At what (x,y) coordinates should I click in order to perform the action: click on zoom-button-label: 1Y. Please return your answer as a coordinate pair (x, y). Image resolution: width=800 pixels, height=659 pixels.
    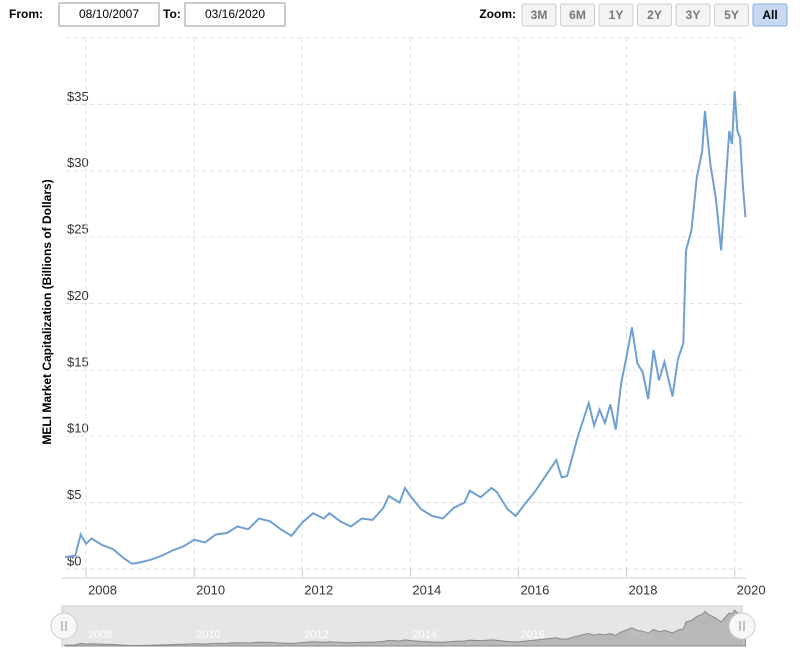
    Looking at the image, I should click on (616, 15).